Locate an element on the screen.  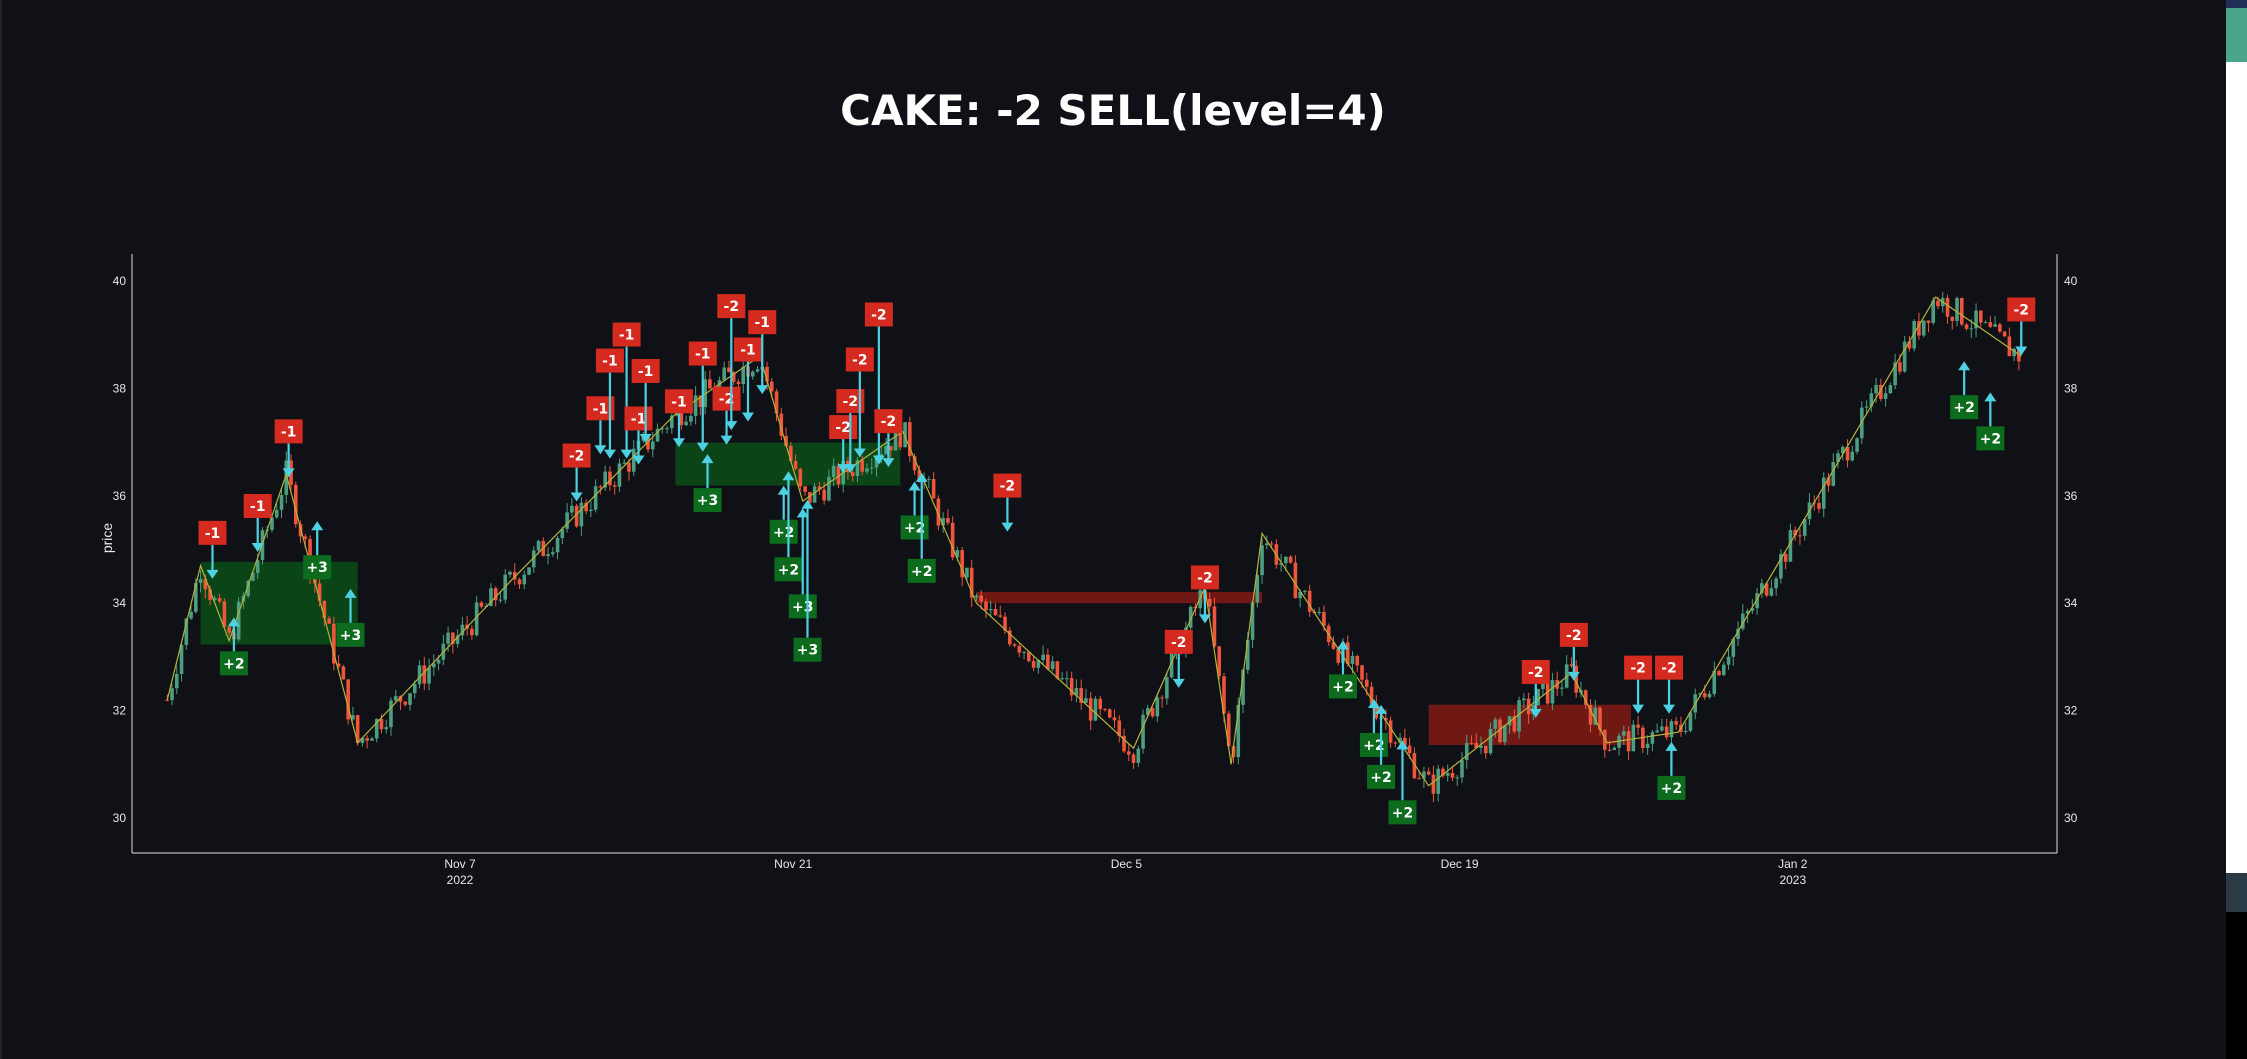
buy-signal: +3 is located at coordinates (807, 580).